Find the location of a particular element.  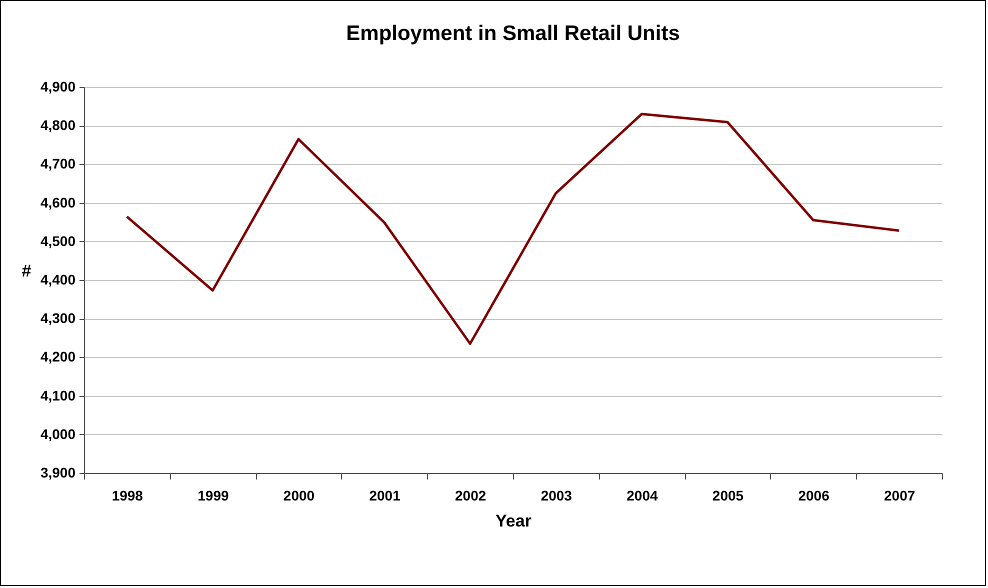

y-tick-label: 4,900 is located at coordinates (58, 86).